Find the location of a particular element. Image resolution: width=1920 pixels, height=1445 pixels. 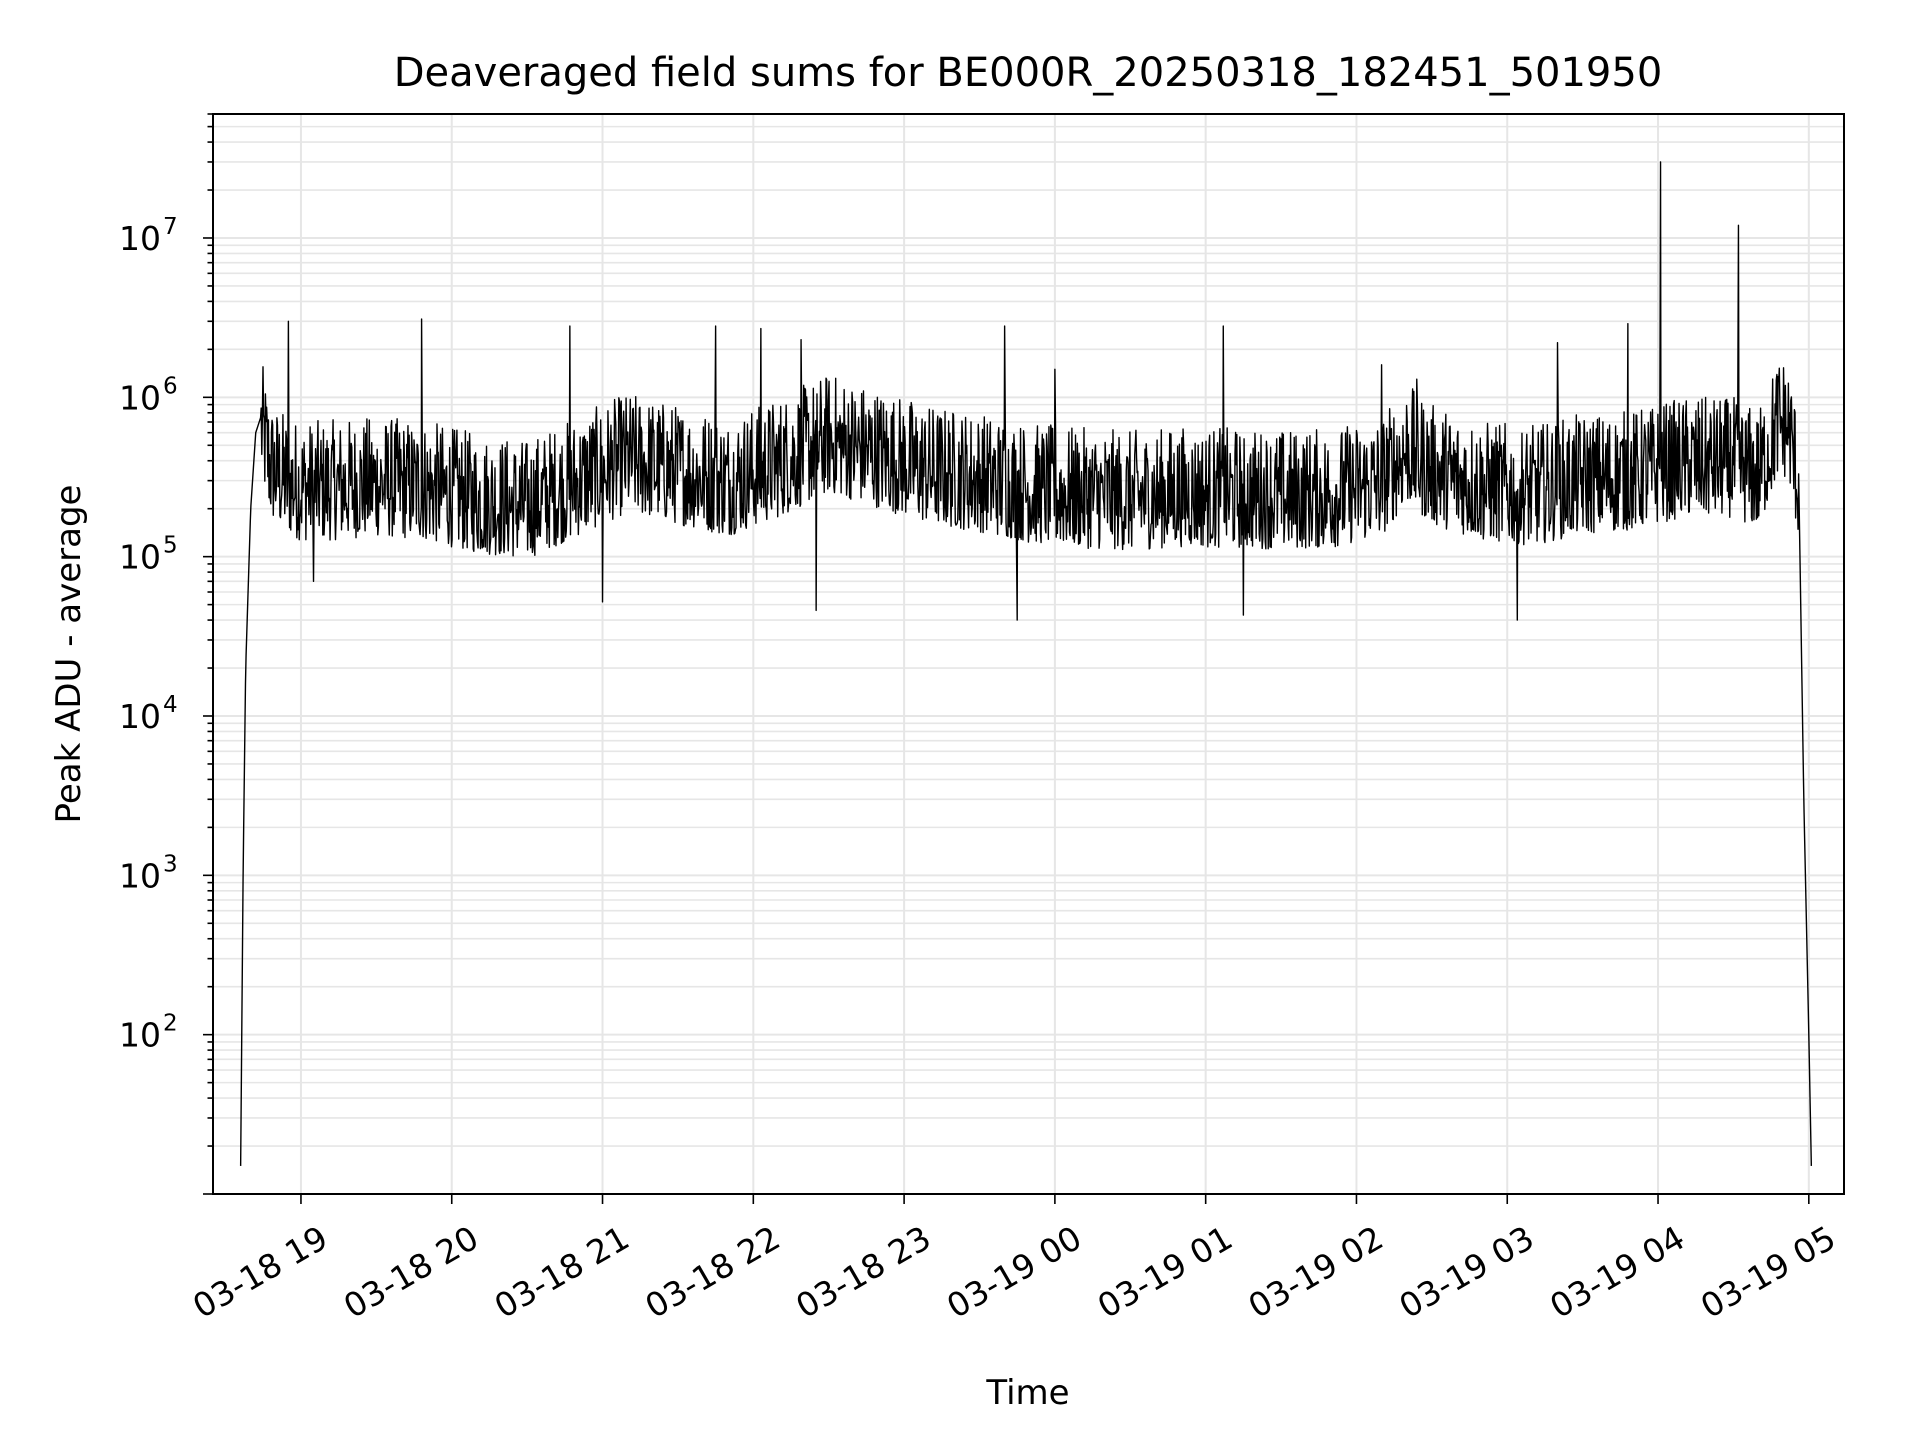

y-tick-exponent: 6 is located at coordinates (170, 386).